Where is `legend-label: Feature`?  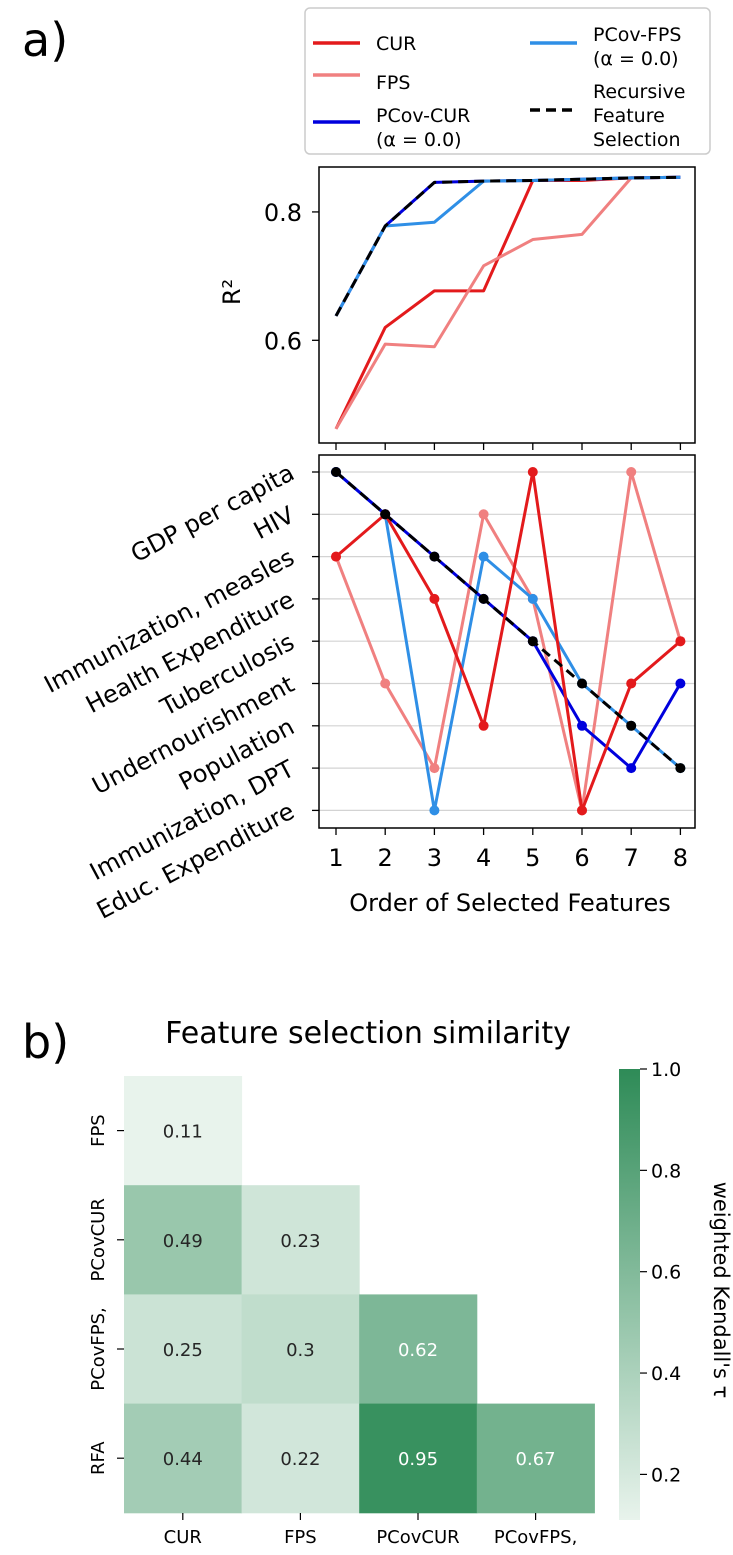
legend-label: Feature is located at coordinates (629, 116).